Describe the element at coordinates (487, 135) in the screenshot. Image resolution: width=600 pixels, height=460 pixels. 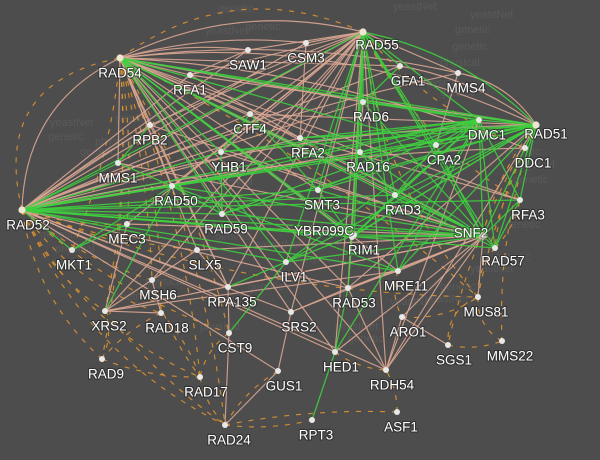
I see `graph-node-label-dmc1: DMC1` at that location.